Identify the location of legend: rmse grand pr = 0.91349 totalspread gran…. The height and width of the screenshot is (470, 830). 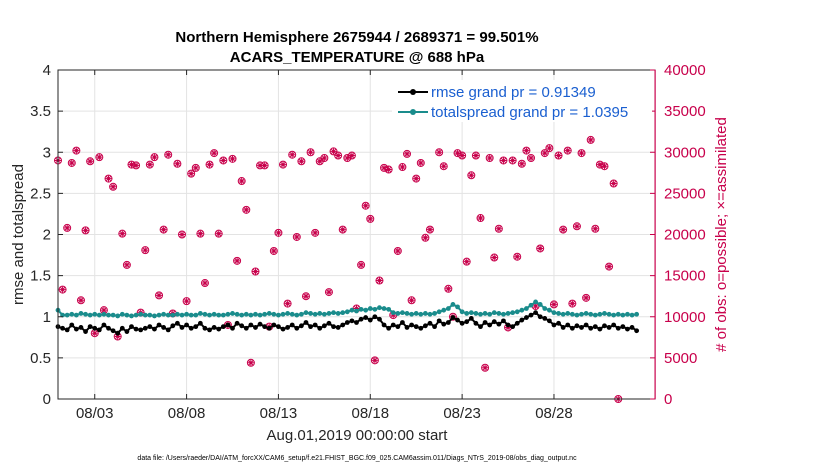
(522, 101).